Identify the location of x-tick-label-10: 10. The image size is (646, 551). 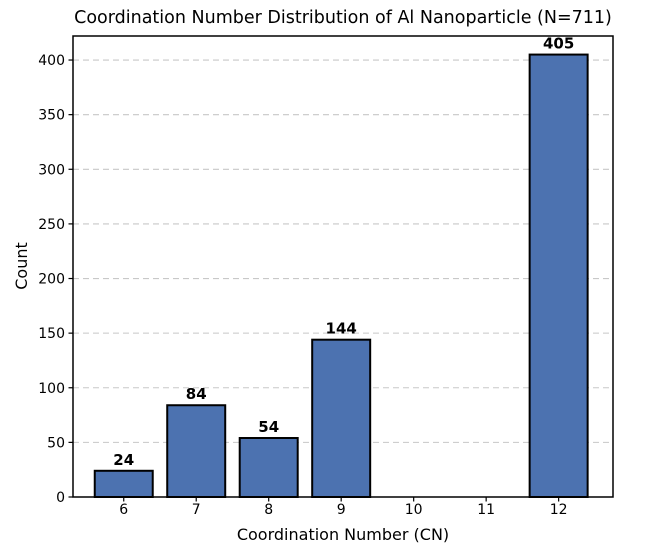
(414, 510).